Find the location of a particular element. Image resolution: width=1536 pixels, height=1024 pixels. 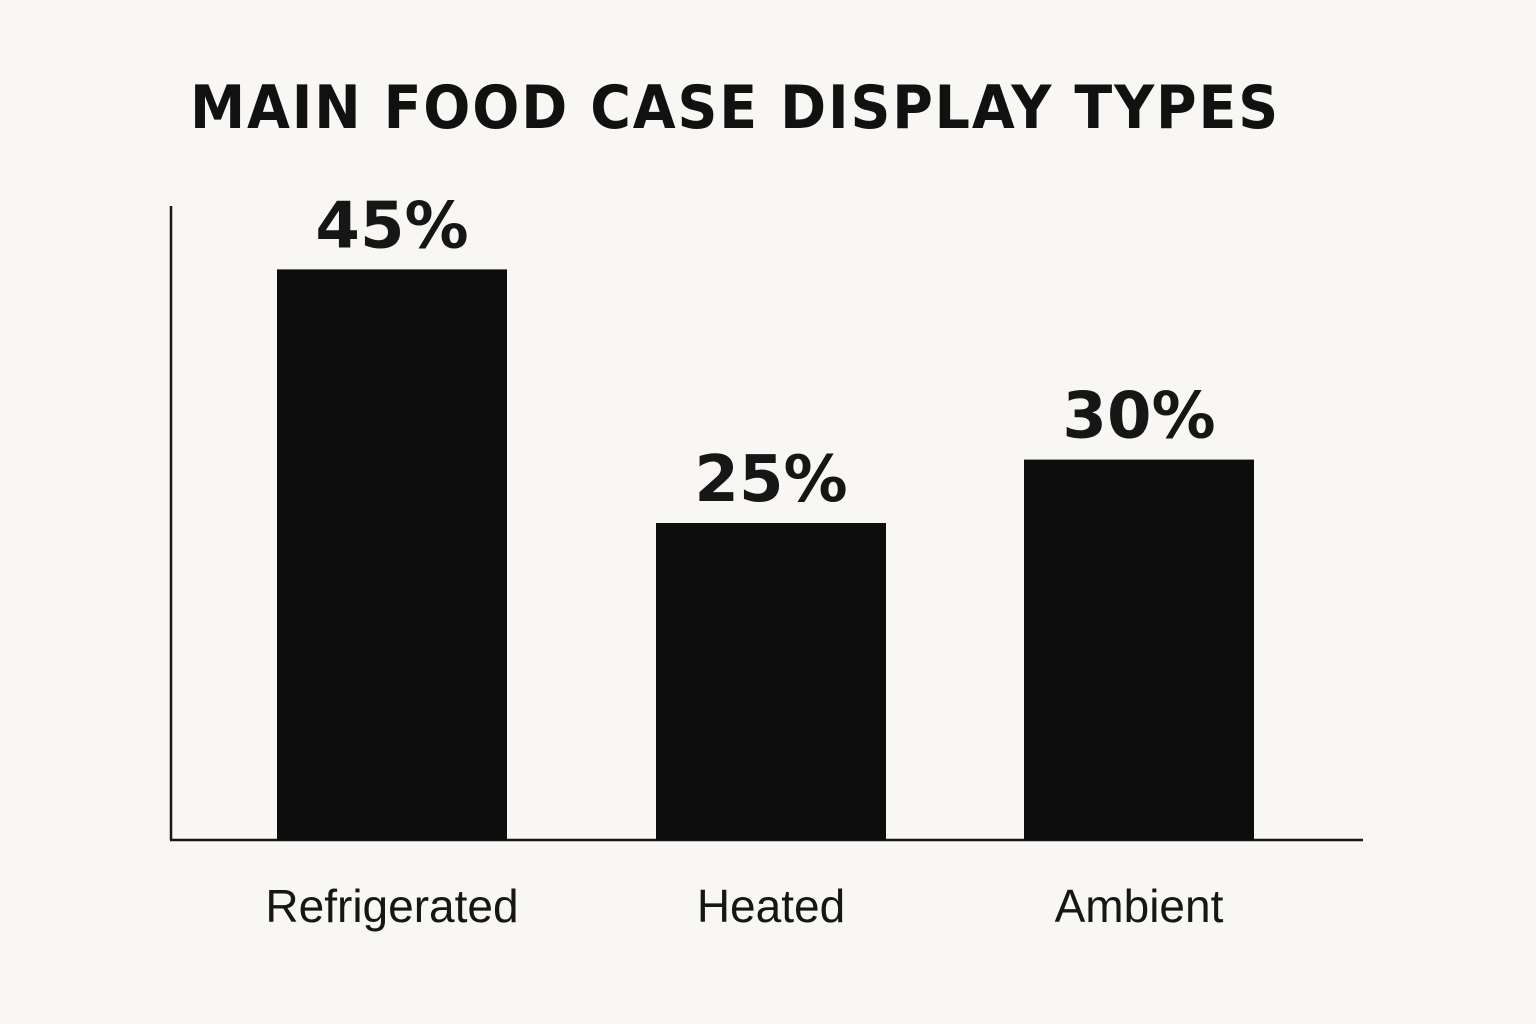

chart-title: MAIN FOOD CASE DISPLAY TYPES is located at coordinates (735, 108).